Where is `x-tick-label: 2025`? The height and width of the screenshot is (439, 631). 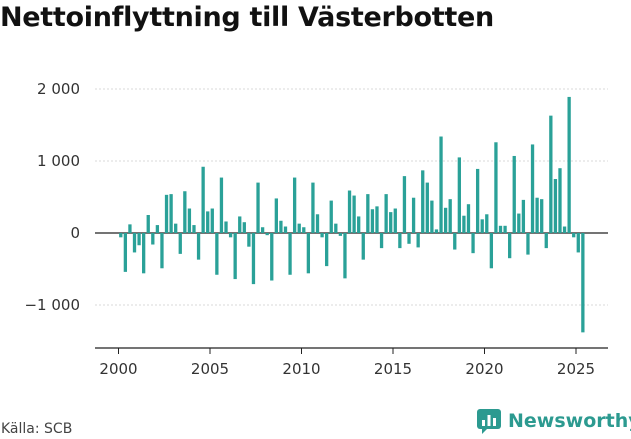
x-tick-label: 2025 is located at coordinates (576, 369).